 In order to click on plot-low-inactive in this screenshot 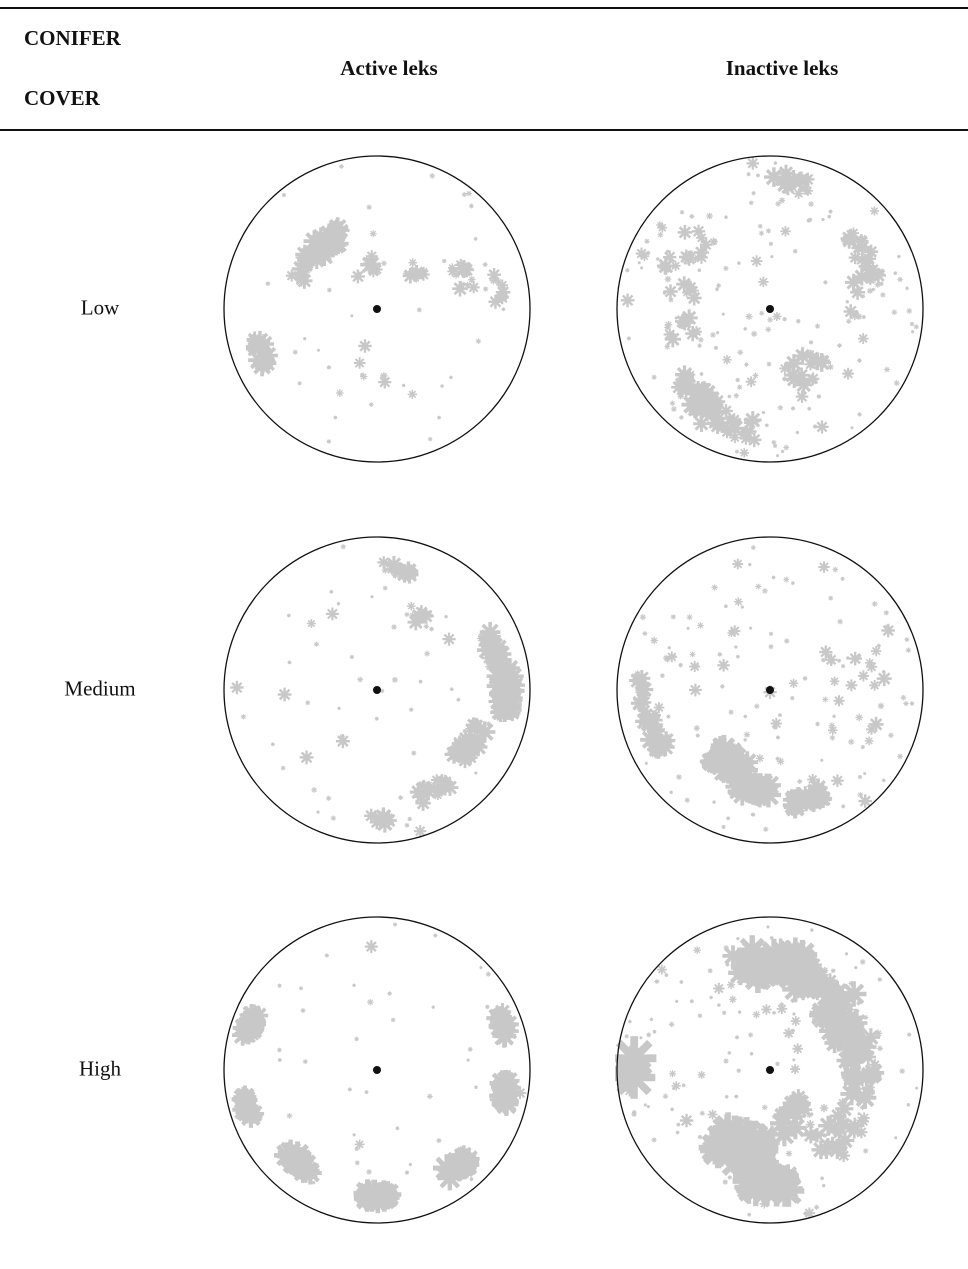, I will do `click(770, 309)`.